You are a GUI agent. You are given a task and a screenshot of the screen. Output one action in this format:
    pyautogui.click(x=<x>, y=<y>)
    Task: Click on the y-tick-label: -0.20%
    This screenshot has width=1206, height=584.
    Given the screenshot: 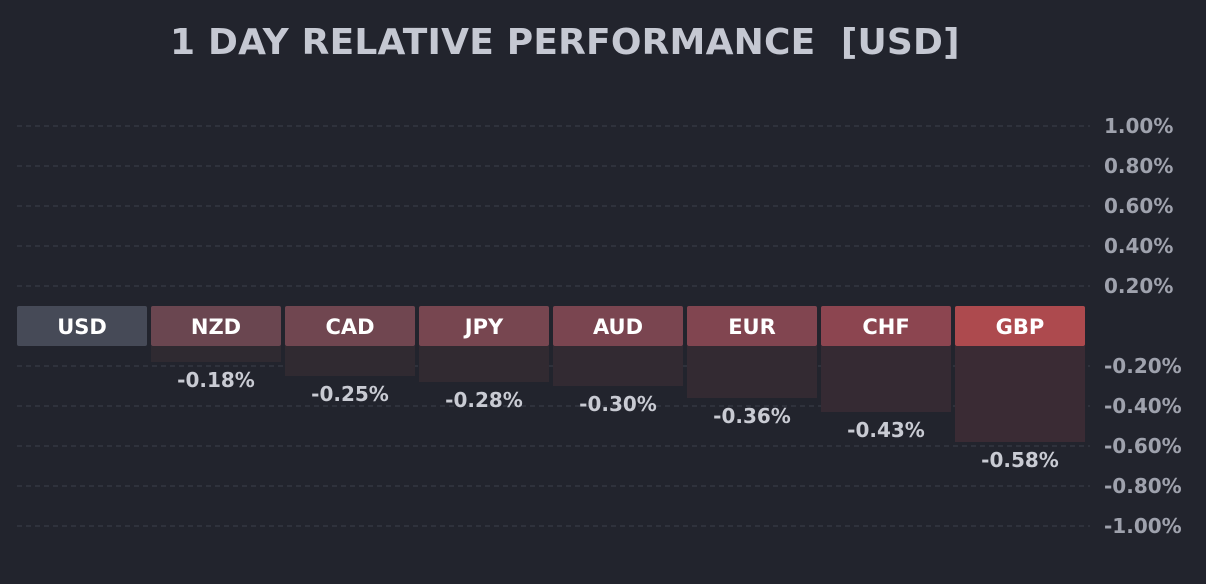 What is the action you would take?
    pyautogui.click(x=1143, y=366)
    